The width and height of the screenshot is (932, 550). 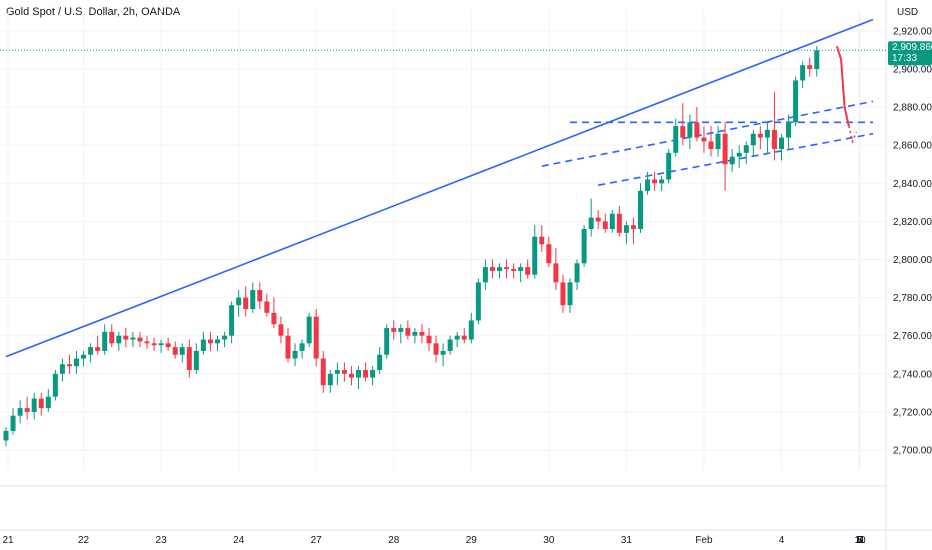 I want to click on y-tick-label: 2,880.000, so click(x=912, y=108).